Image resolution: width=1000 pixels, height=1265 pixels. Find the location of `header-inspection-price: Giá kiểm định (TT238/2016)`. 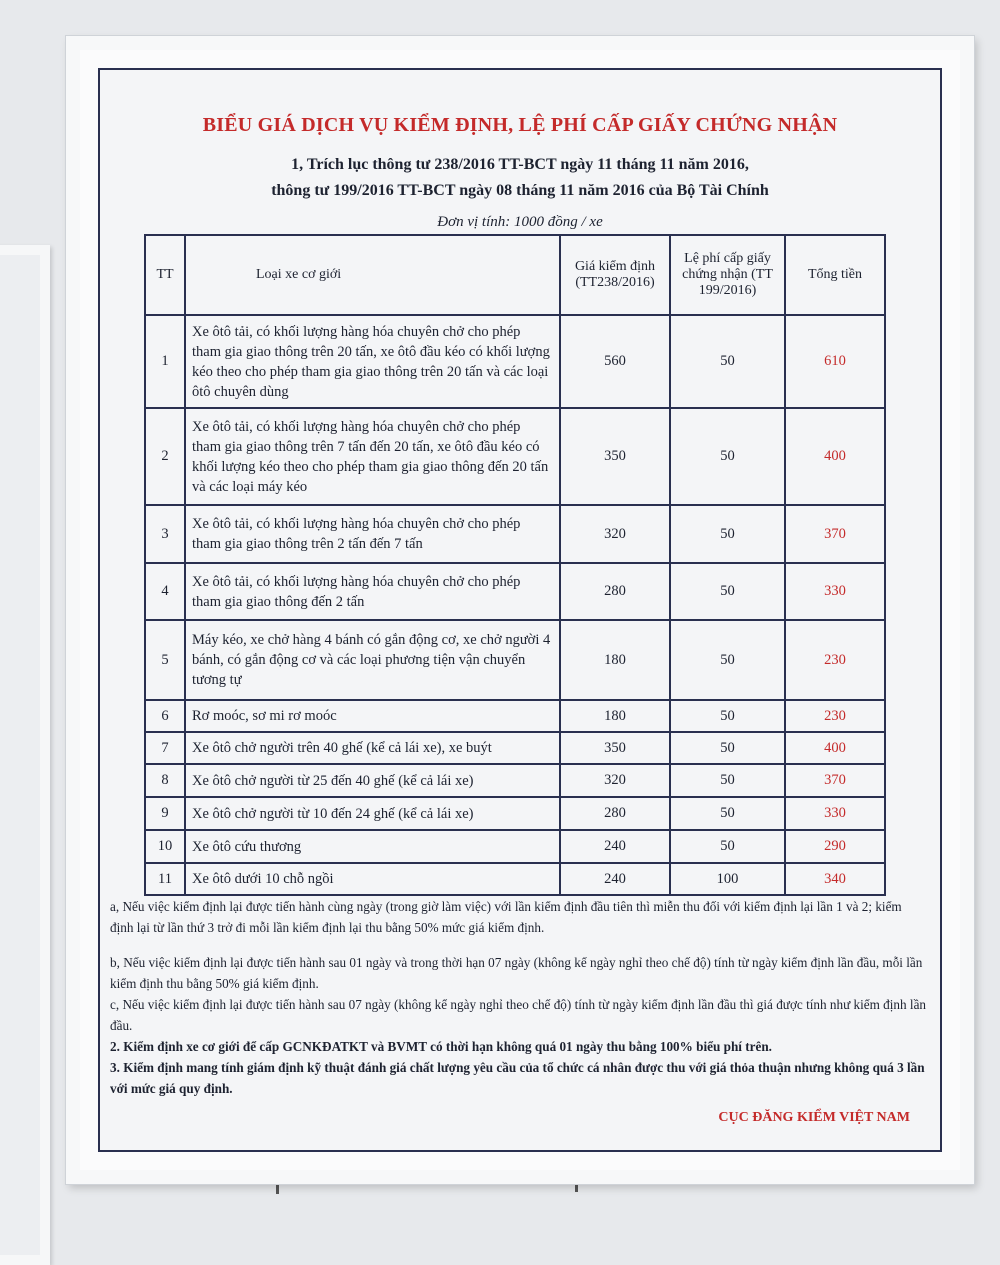

header-inspection-price: Giá kiểm định (TT238/2016) is located at coordinates (615, 275).